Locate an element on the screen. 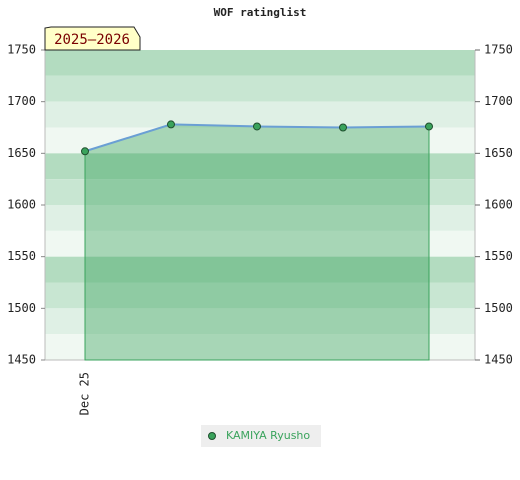 The width and height of the screenshot is (520, 480). y2-tick-label: 1500 is located at coordinates (498, 308).